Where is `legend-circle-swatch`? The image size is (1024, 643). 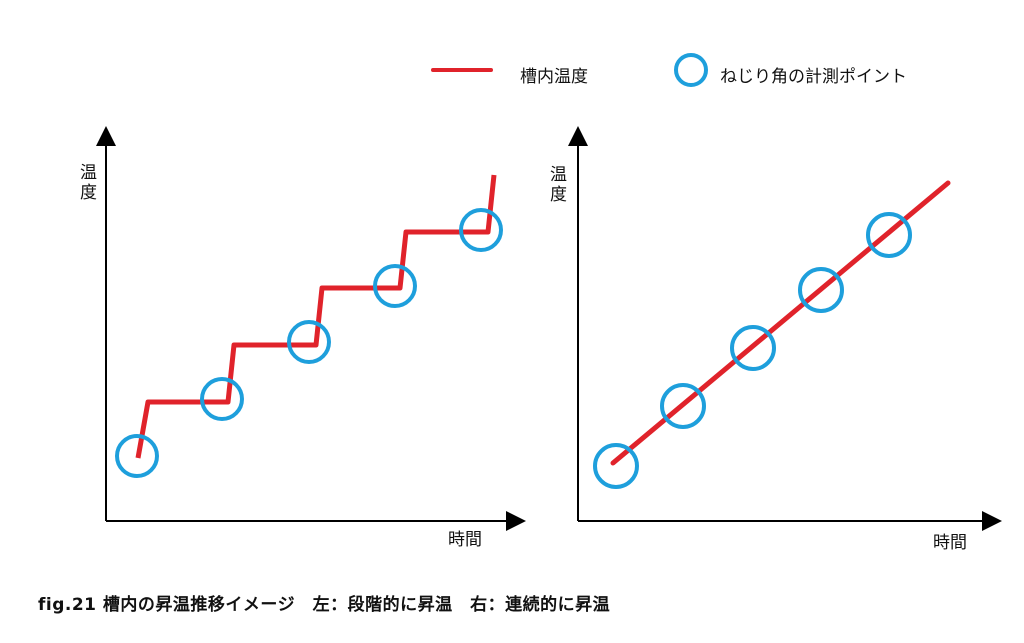
legend-circle-swatch is located at coordinates (691, 70).